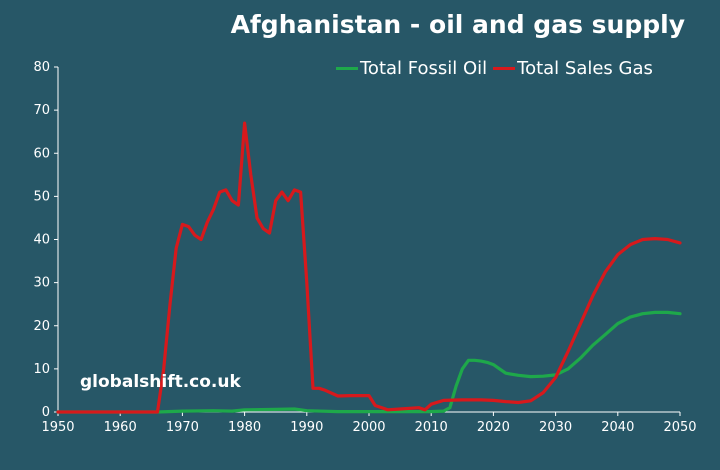 The image size is (720, 470). Describe the element at coordinates (41, 153) in the screenshot. I see `y-tick-label: 60` at that location.